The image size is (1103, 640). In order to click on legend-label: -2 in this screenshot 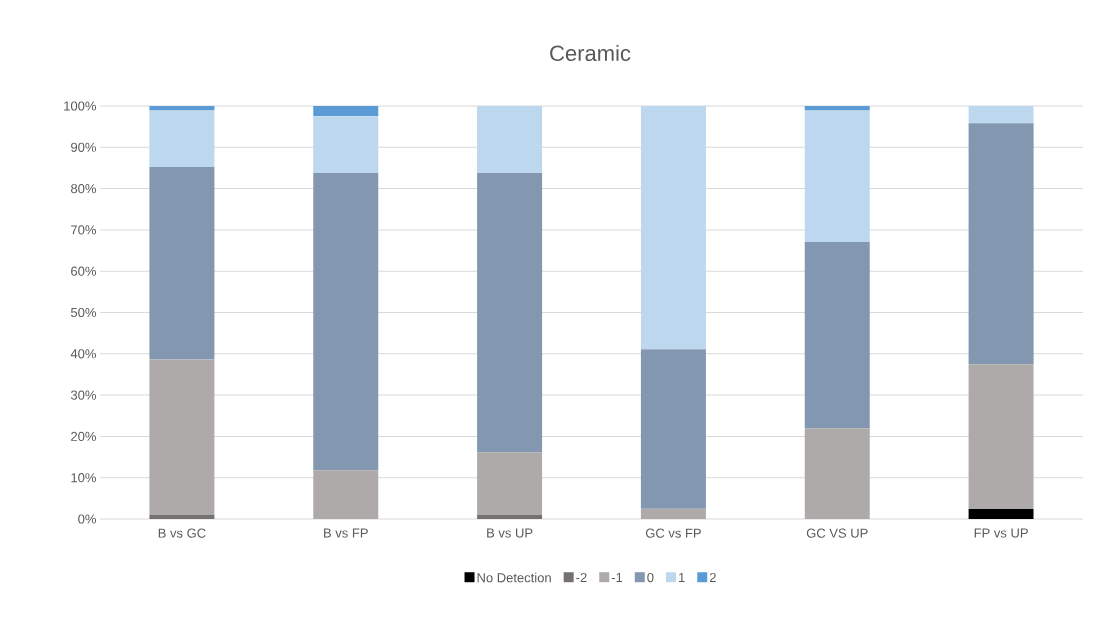, I will do `click(581, 577)`.